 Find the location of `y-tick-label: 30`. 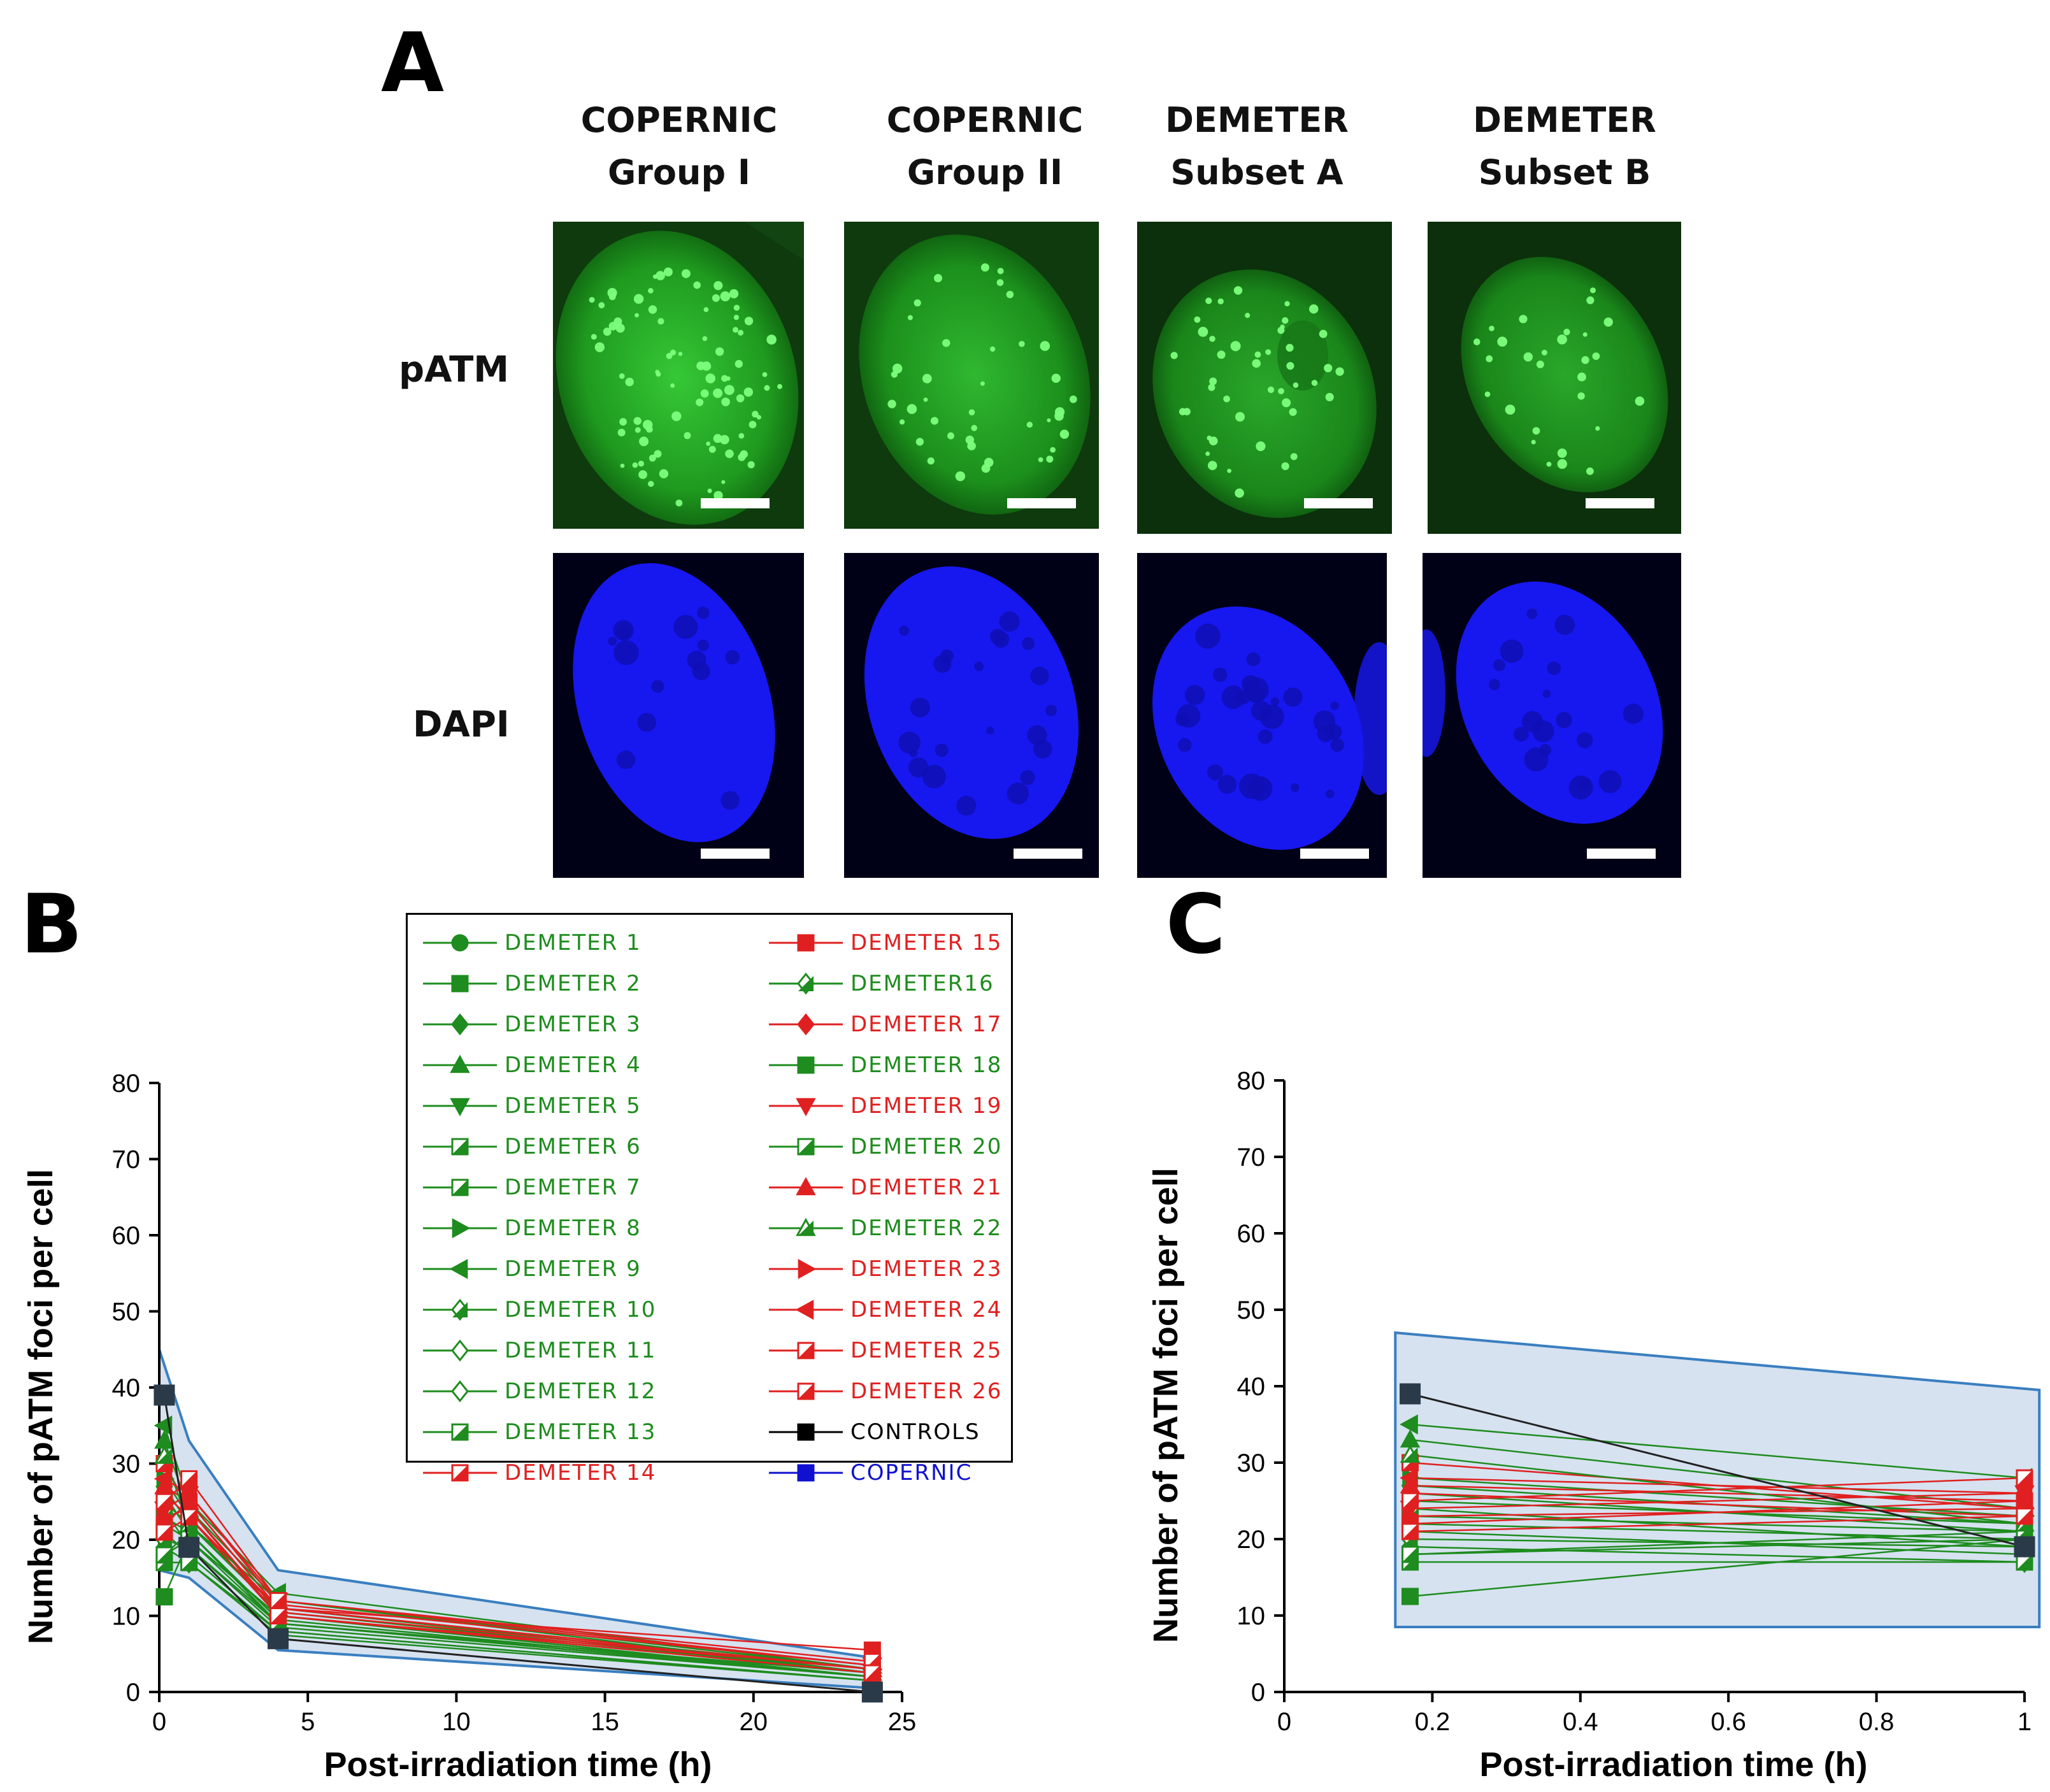

y-tick-label: 30 is located at coordinates (127, 1465).